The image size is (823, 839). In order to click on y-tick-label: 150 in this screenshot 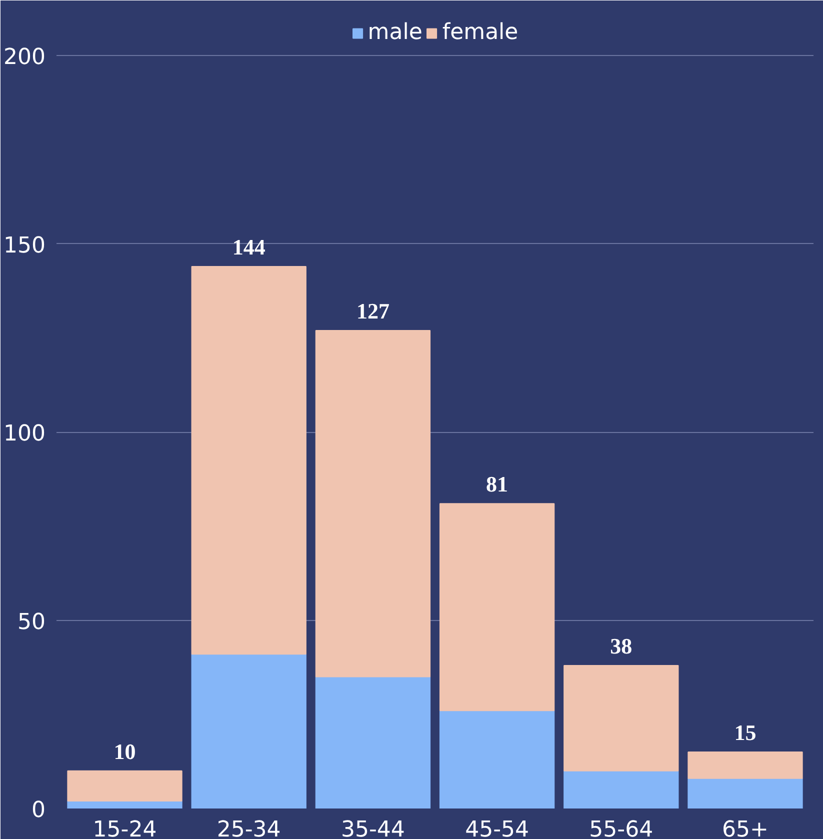, I will do `click(25, 245)`.